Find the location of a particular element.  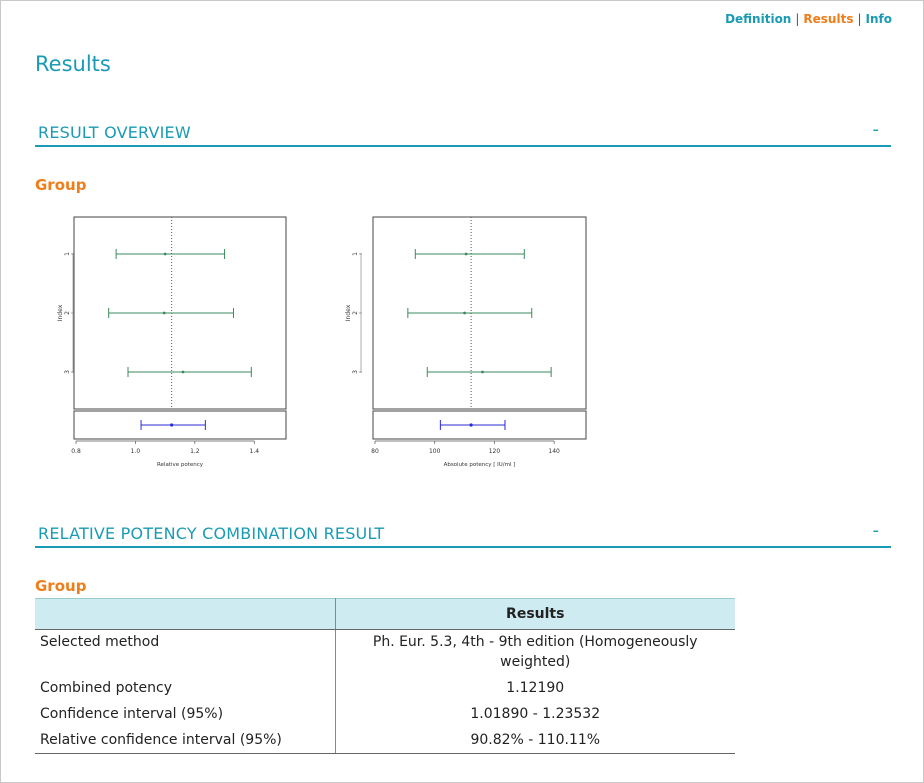

nav-info-link: Info is located at coordinates (878, 19).